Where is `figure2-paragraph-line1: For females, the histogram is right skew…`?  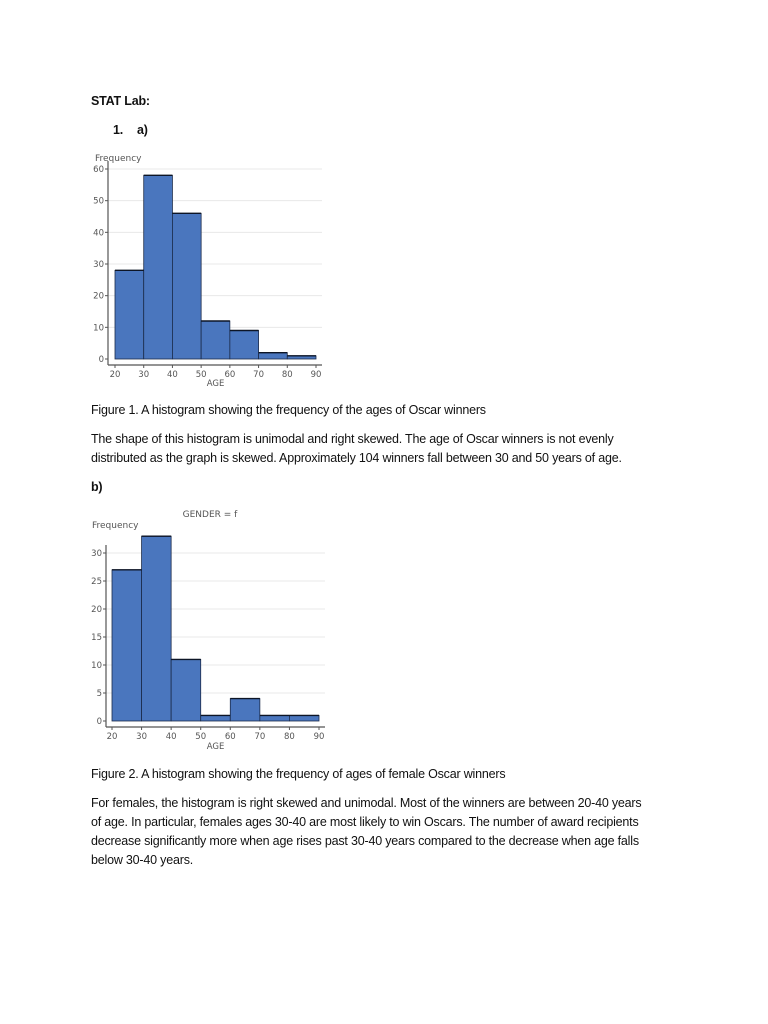 figure2-paragraph-line1: For females, the histogram is right skew… is located at coordinates (366, 803).